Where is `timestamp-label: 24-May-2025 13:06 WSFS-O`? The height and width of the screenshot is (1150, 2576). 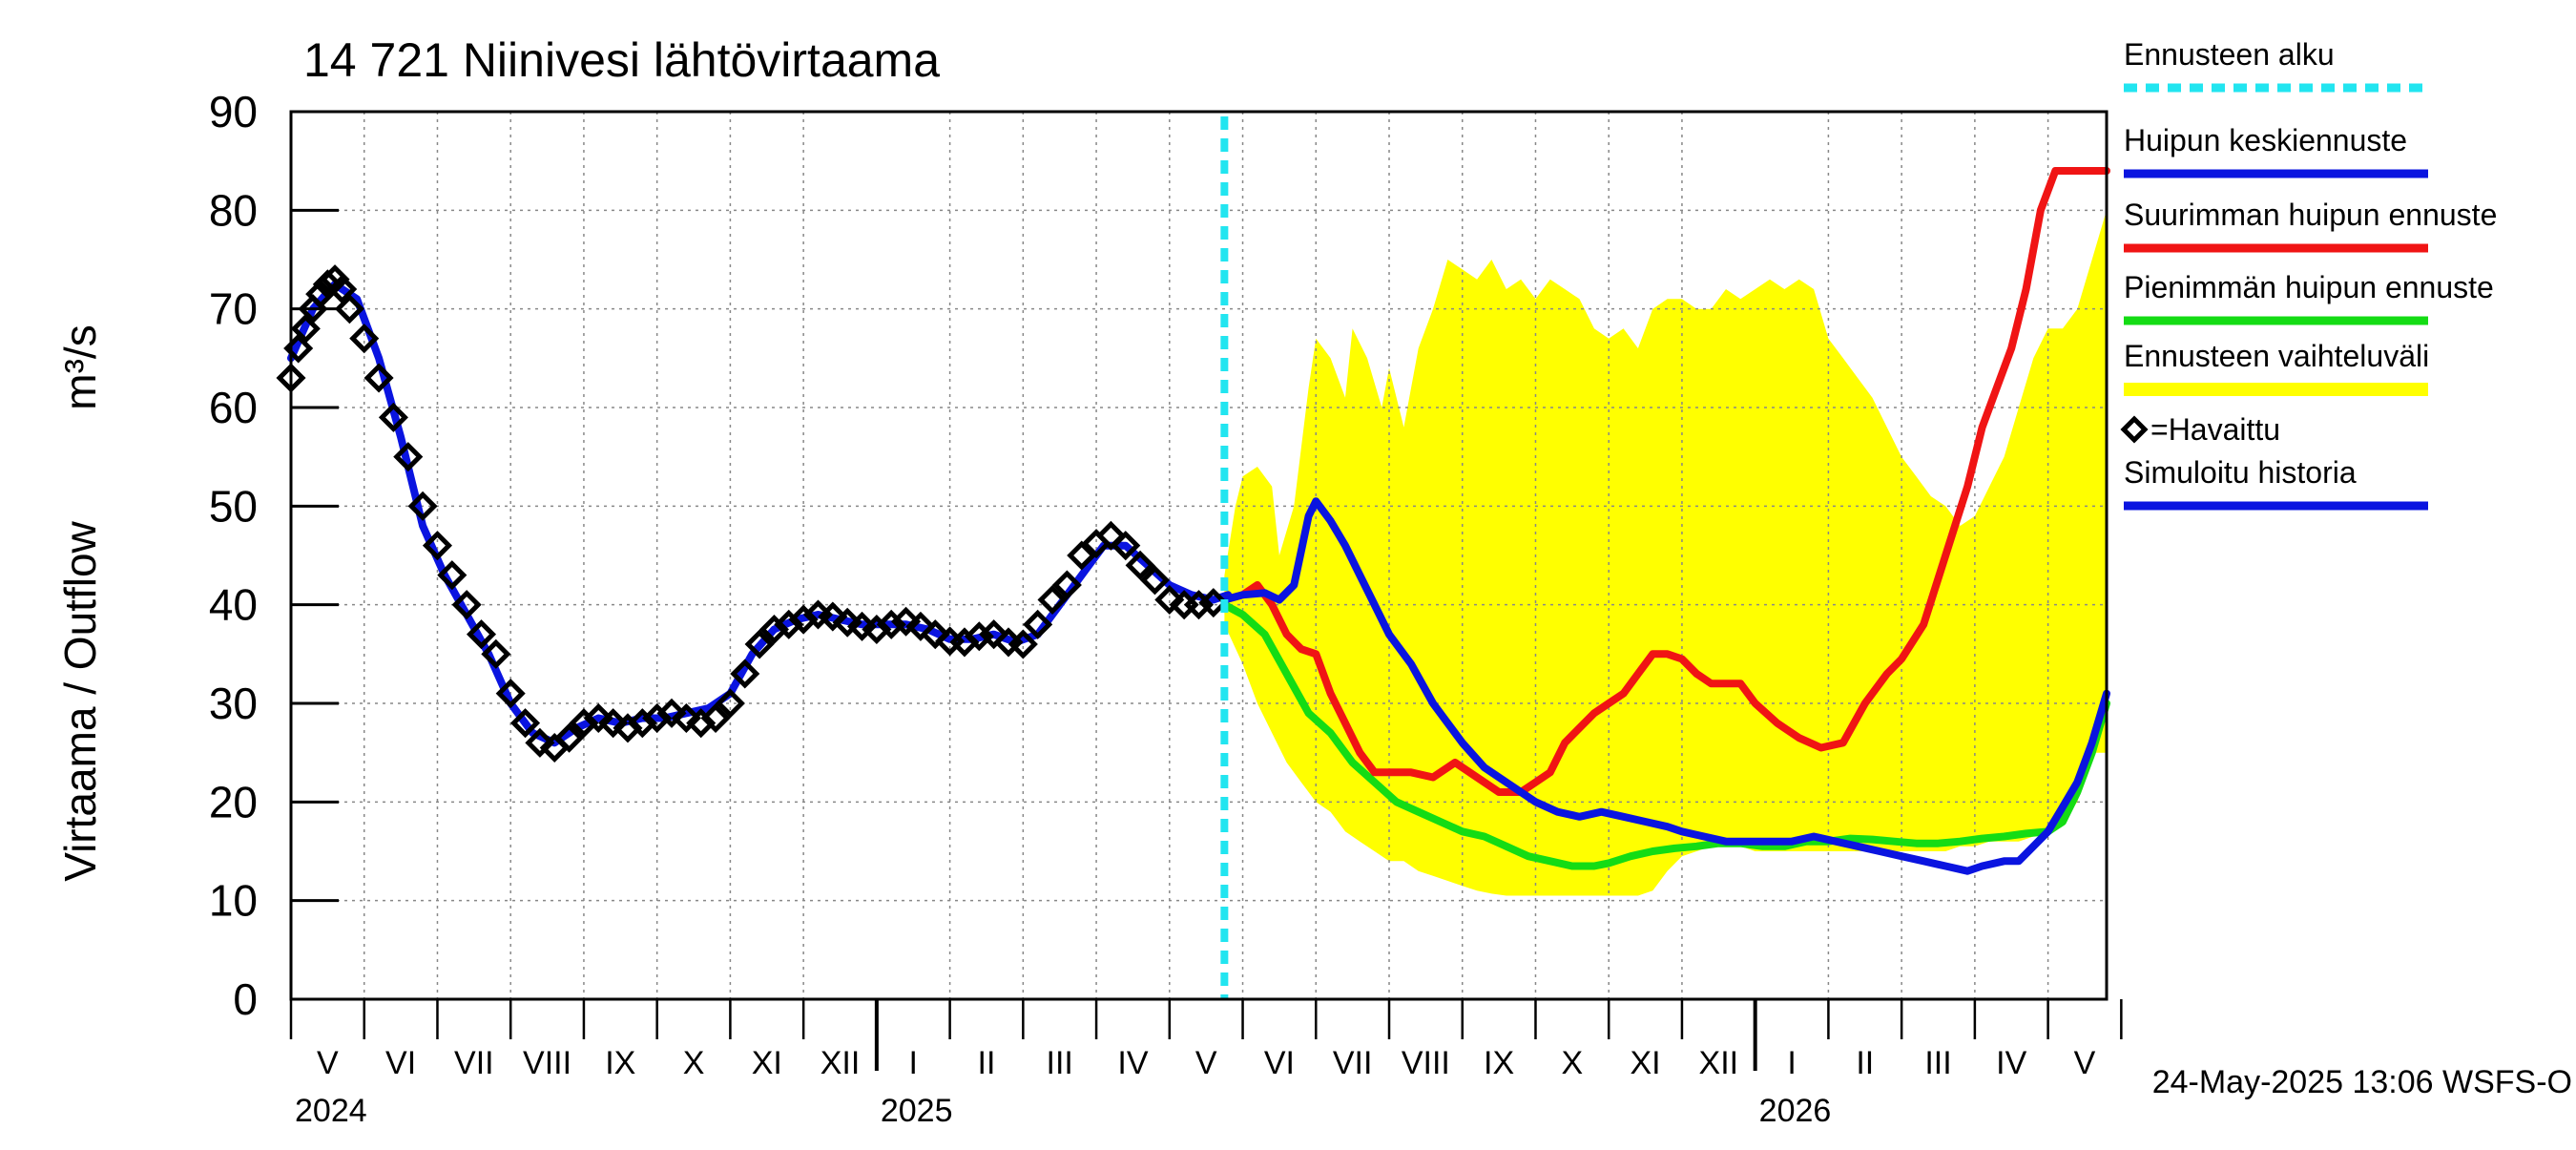 timestamp-label: 24-May-2025 13:06 WSFS-O is located at coordinates (2362, 1082).